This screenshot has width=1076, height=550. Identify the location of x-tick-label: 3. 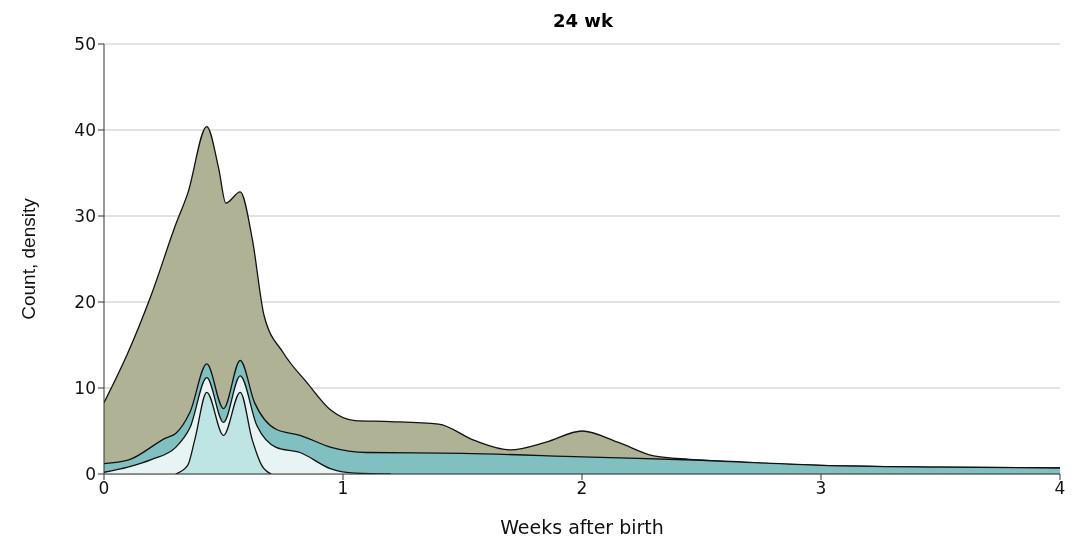
(821, 488).